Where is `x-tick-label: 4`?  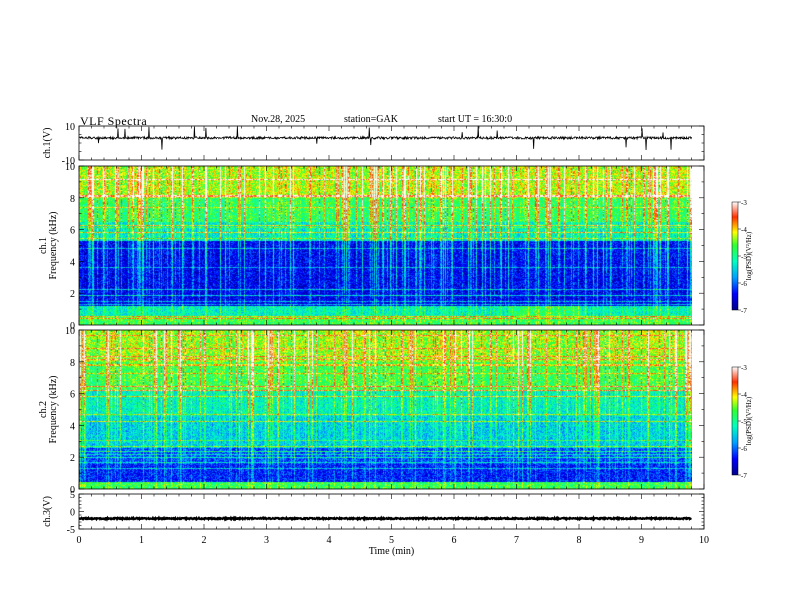 x-tick-label: 4 is located at coordinates (329, 540).